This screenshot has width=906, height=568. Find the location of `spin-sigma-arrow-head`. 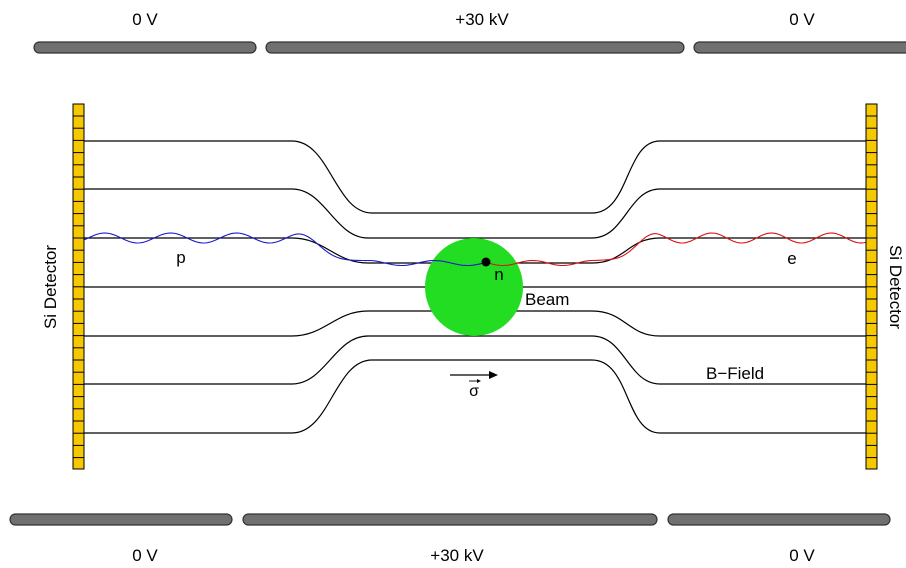

spin-sigma-arrow-head is located at coordinates (479, 381).